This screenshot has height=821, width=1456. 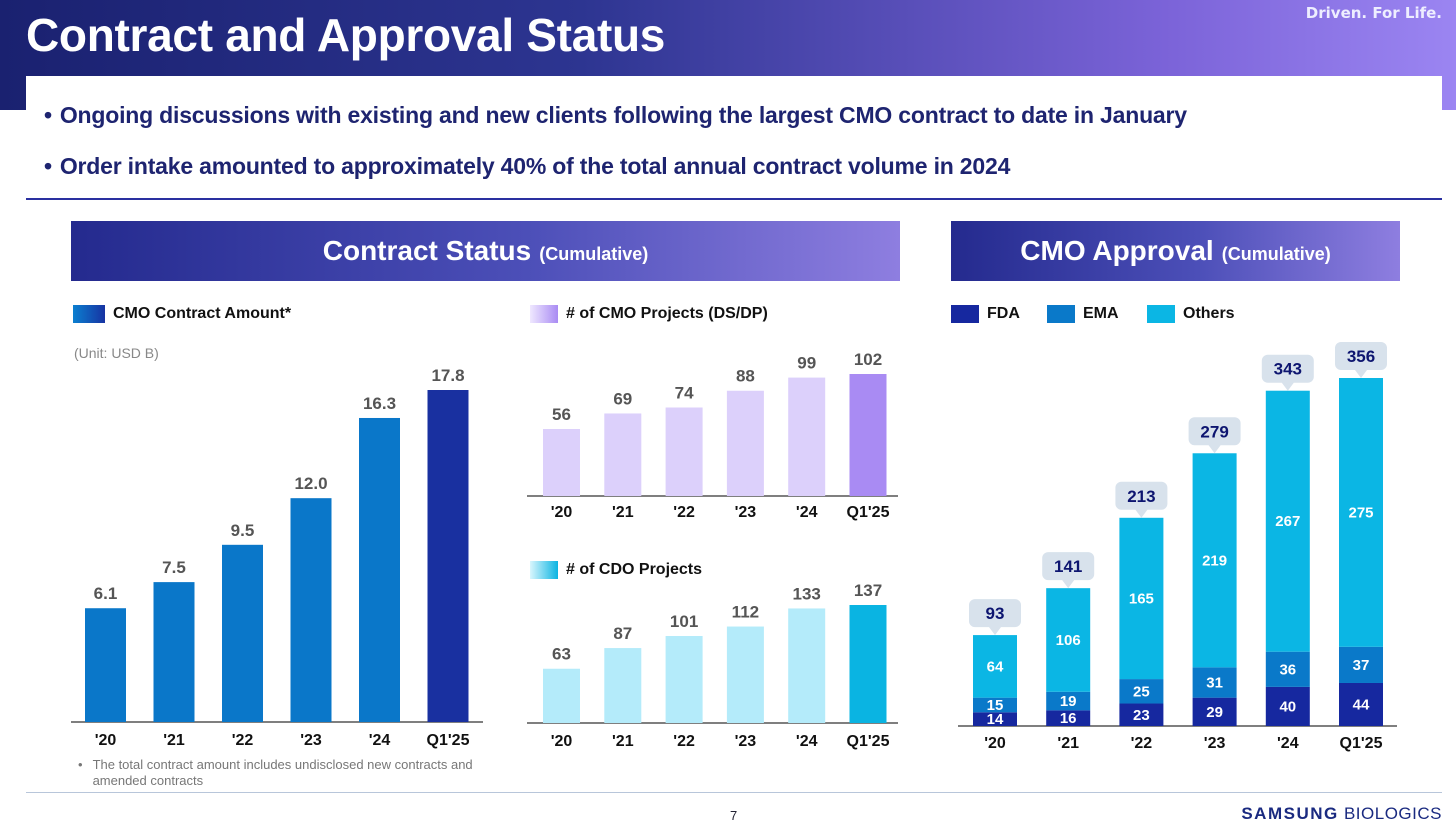 I want to click on segment-value-label: 29, so click(x=1214, y=712).